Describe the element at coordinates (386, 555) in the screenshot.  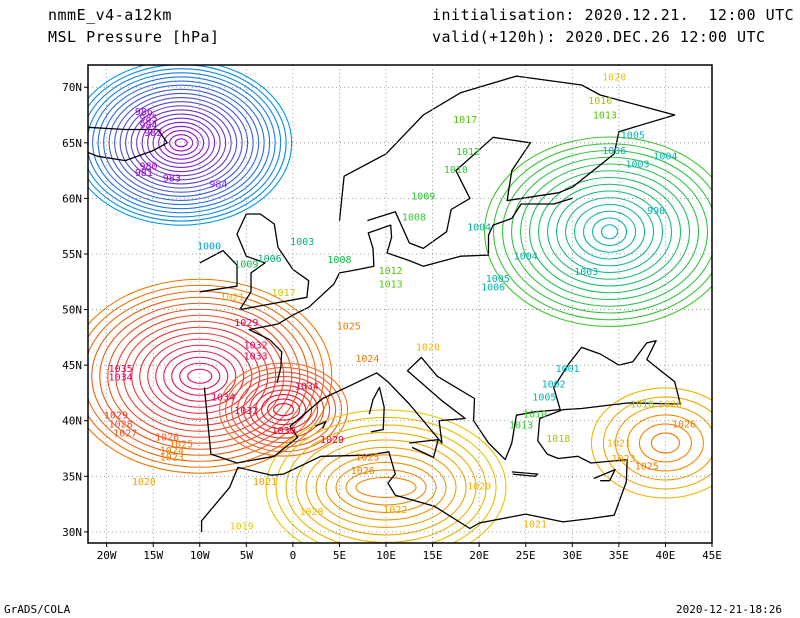
I see `lon-tick-label: 10E` at that location.